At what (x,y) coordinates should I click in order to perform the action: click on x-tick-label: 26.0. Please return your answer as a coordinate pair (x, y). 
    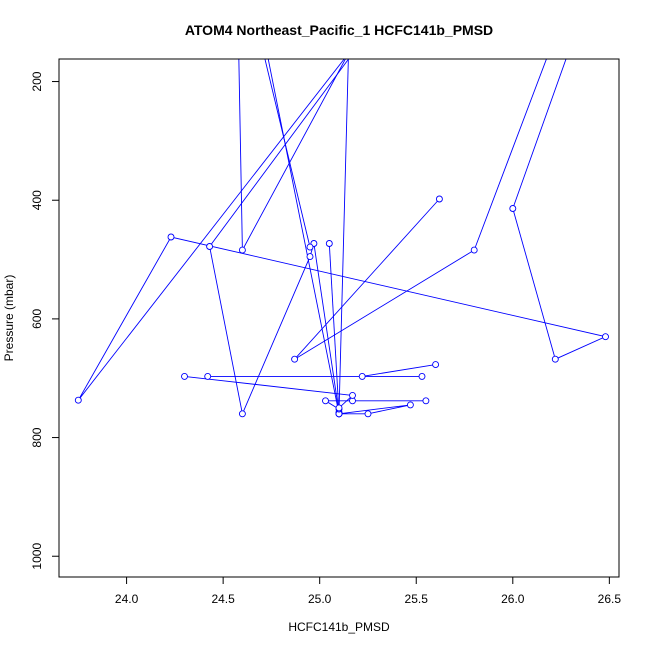
    Looking at the image, I should click on (513, 599).